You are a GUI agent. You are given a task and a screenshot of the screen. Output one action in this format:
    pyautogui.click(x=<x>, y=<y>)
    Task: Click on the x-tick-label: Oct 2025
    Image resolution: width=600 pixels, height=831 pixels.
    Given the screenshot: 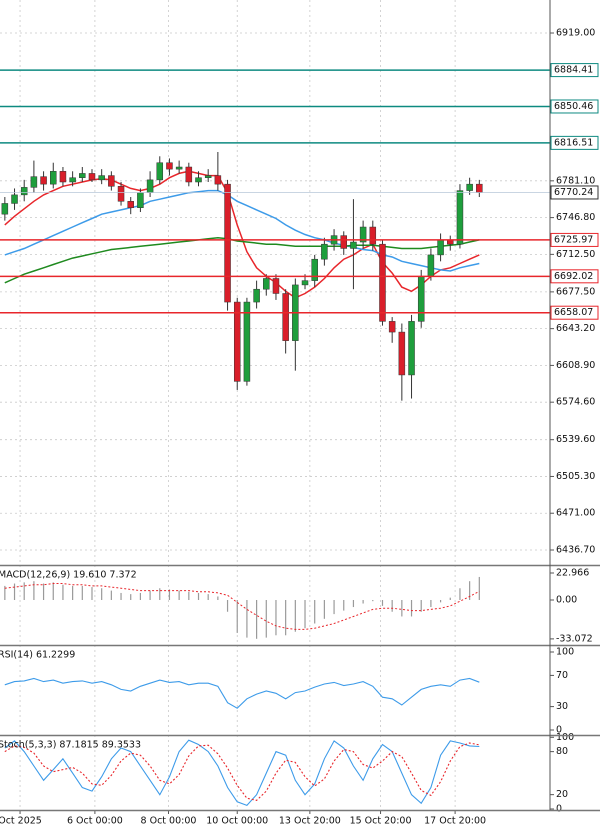 What is the action you would take?
    pyautogui.click(x=21, y=821)
    